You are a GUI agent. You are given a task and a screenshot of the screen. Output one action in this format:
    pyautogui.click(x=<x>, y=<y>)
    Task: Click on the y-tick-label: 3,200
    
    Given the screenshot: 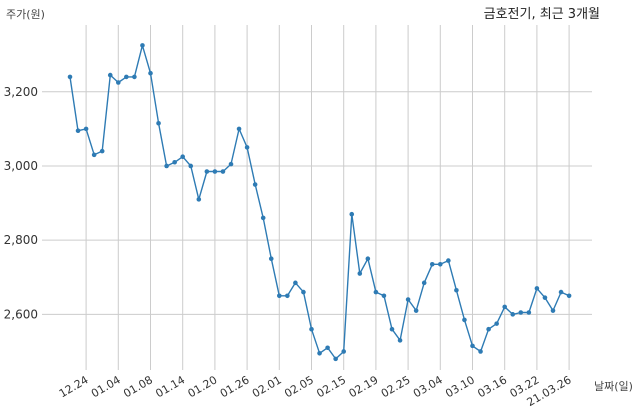 What is the action you would take?
    pyautogui.click(x=21, y=92)
    